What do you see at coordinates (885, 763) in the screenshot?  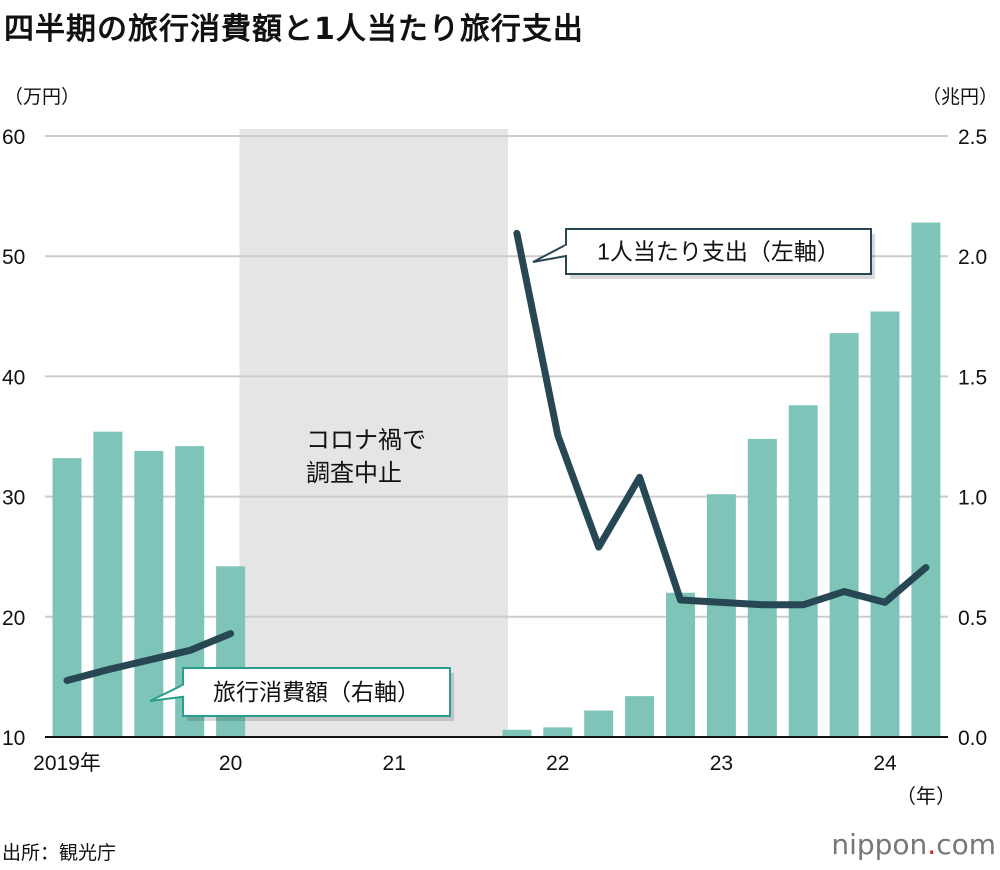 I see `x-tick-label: 24` at bounding box center [885, 763].